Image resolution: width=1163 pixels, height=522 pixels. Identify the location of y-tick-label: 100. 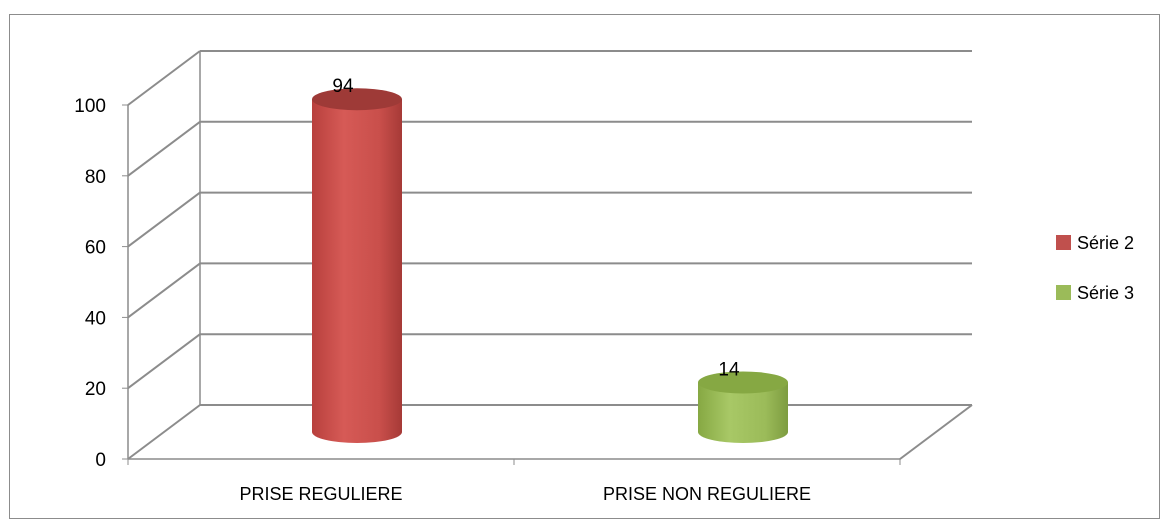
(90, 106).